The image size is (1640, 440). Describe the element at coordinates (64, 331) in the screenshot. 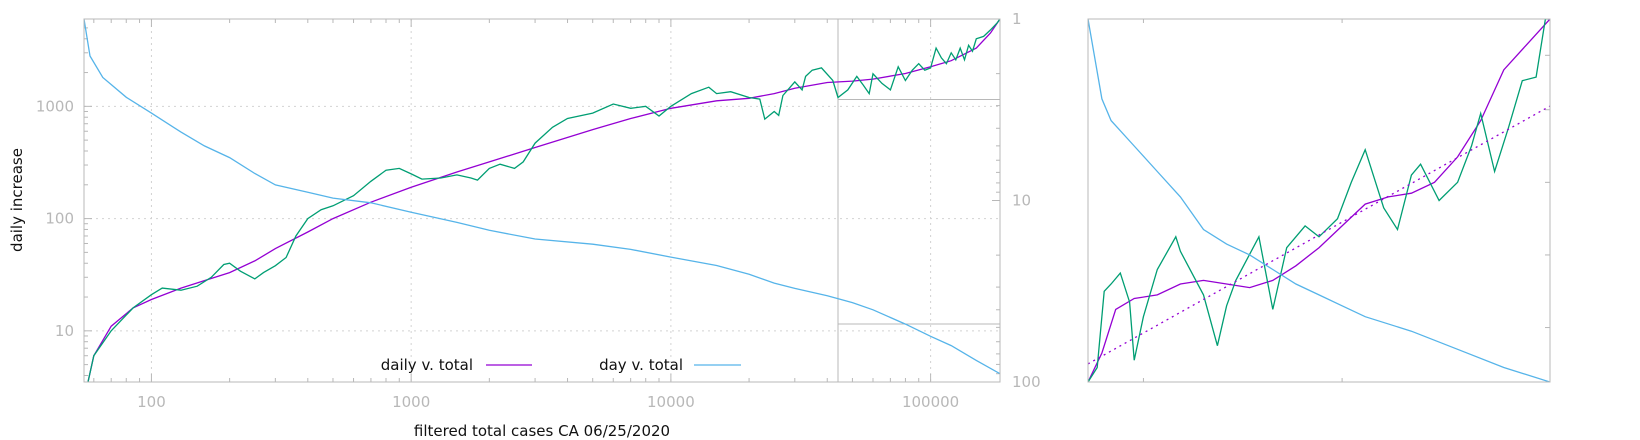

I see `y-tick-label: 10` at that location.